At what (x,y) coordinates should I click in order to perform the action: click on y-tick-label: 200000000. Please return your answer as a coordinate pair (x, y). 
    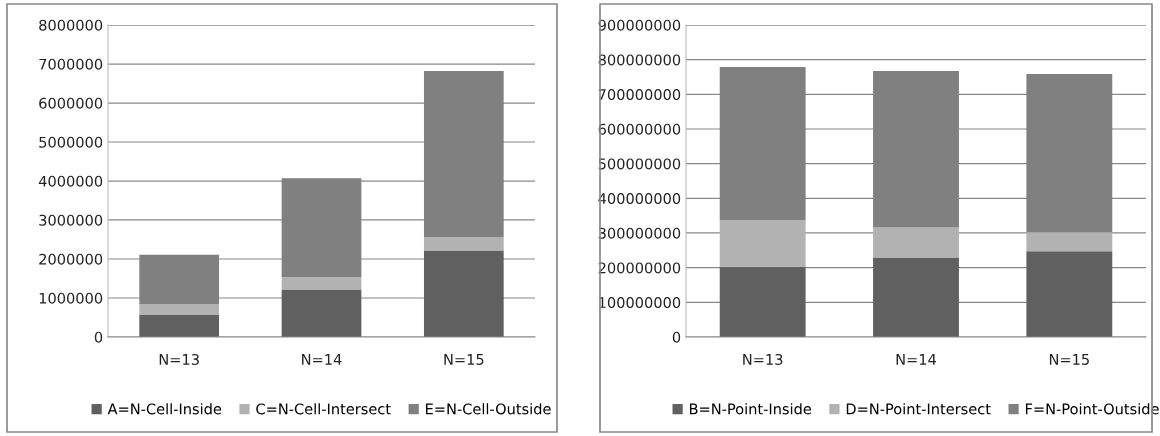
    Looking at the image, I should click on (639, 268).